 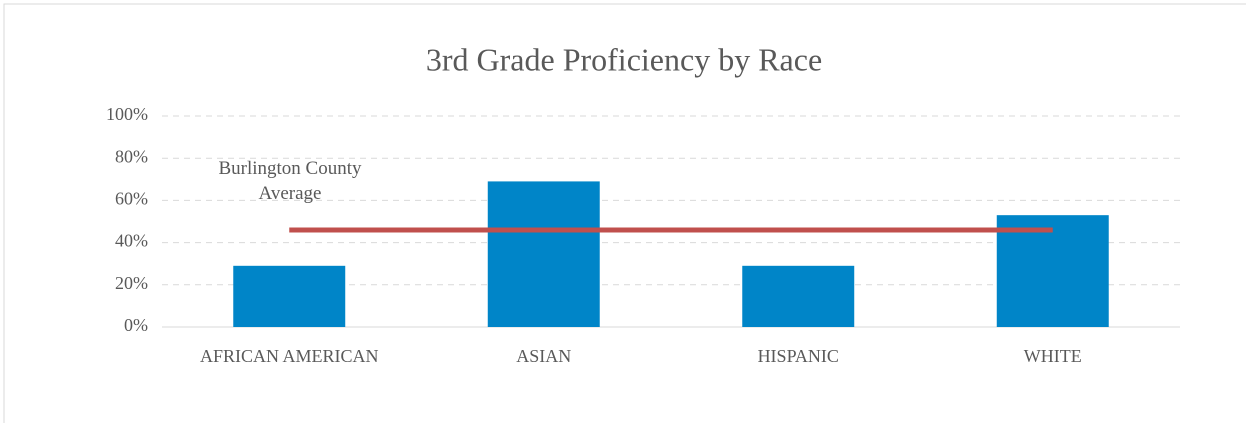 I want to click on y-tick-label: 0%, so click(x=136, y=325).